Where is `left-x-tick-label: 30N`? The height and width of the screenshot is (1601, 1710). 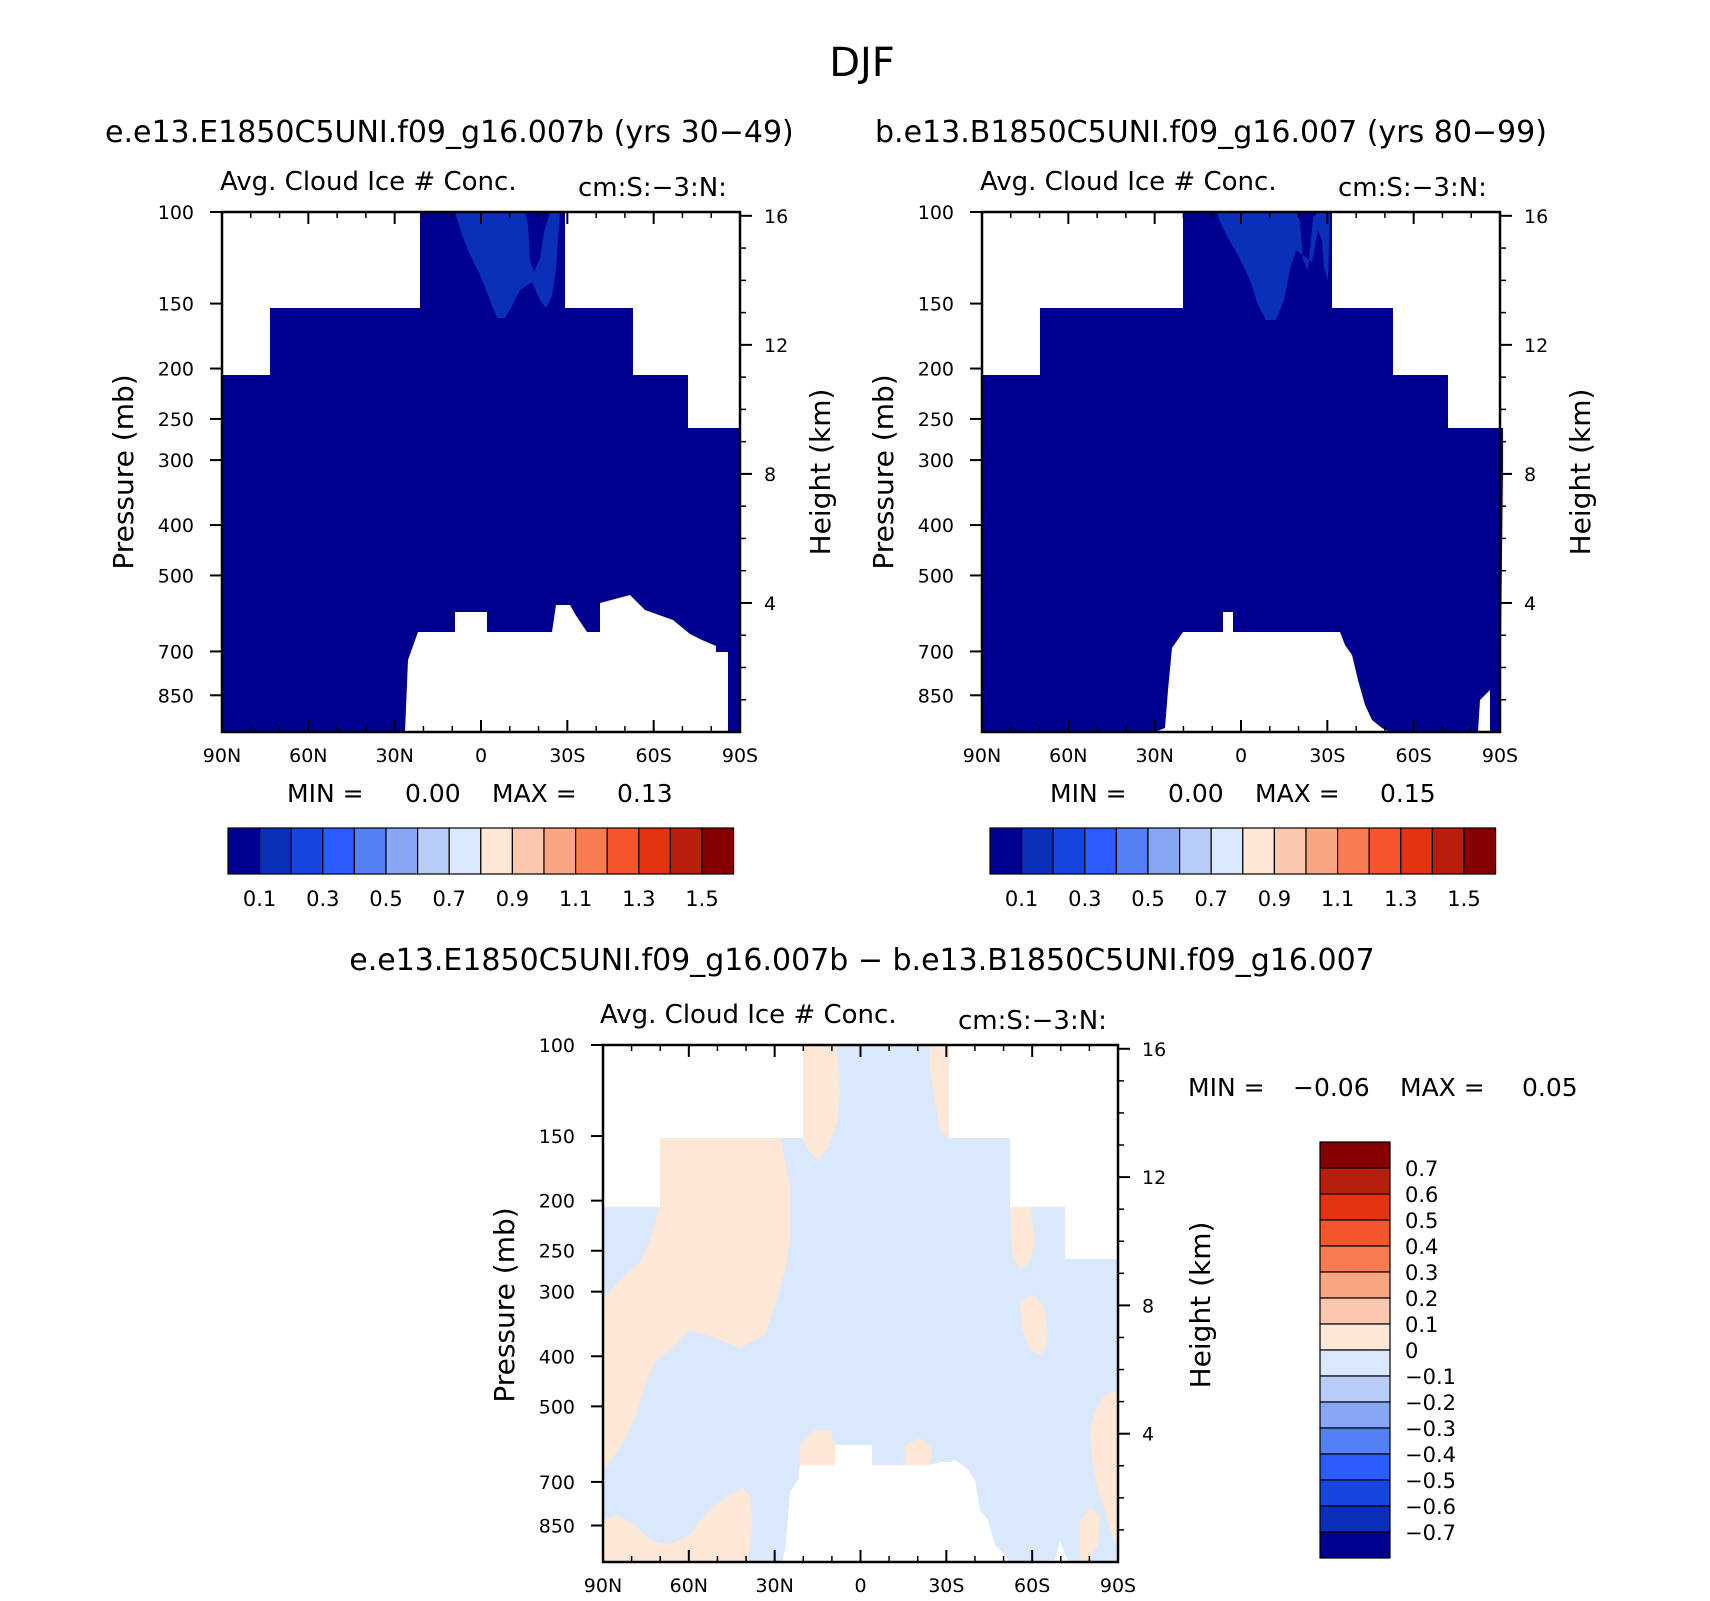 left-x-tick-label: 30N is located at coordinates (394, 756).